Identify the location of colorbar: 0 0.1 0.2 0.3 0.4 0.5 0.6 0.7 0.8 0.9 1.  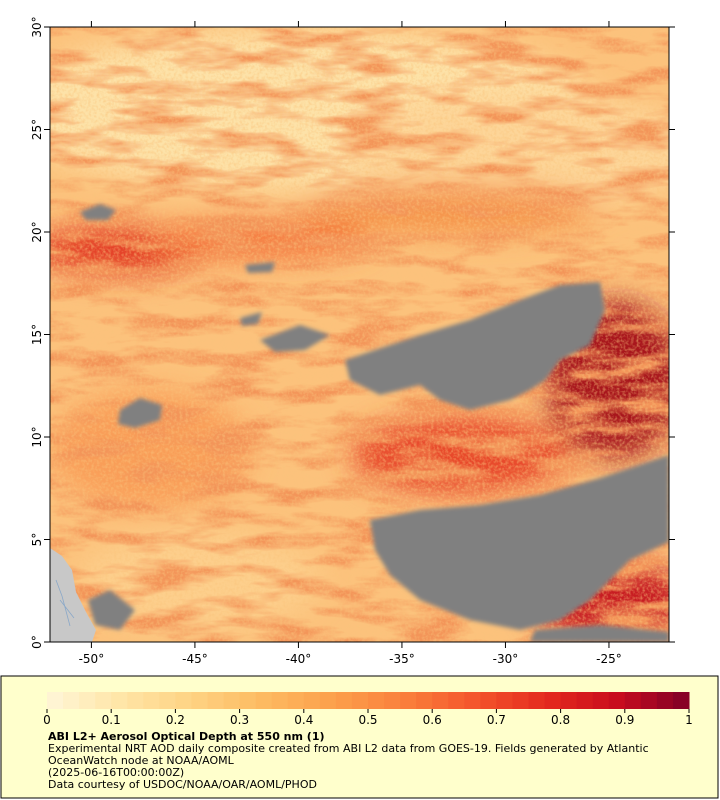
(368, 709).